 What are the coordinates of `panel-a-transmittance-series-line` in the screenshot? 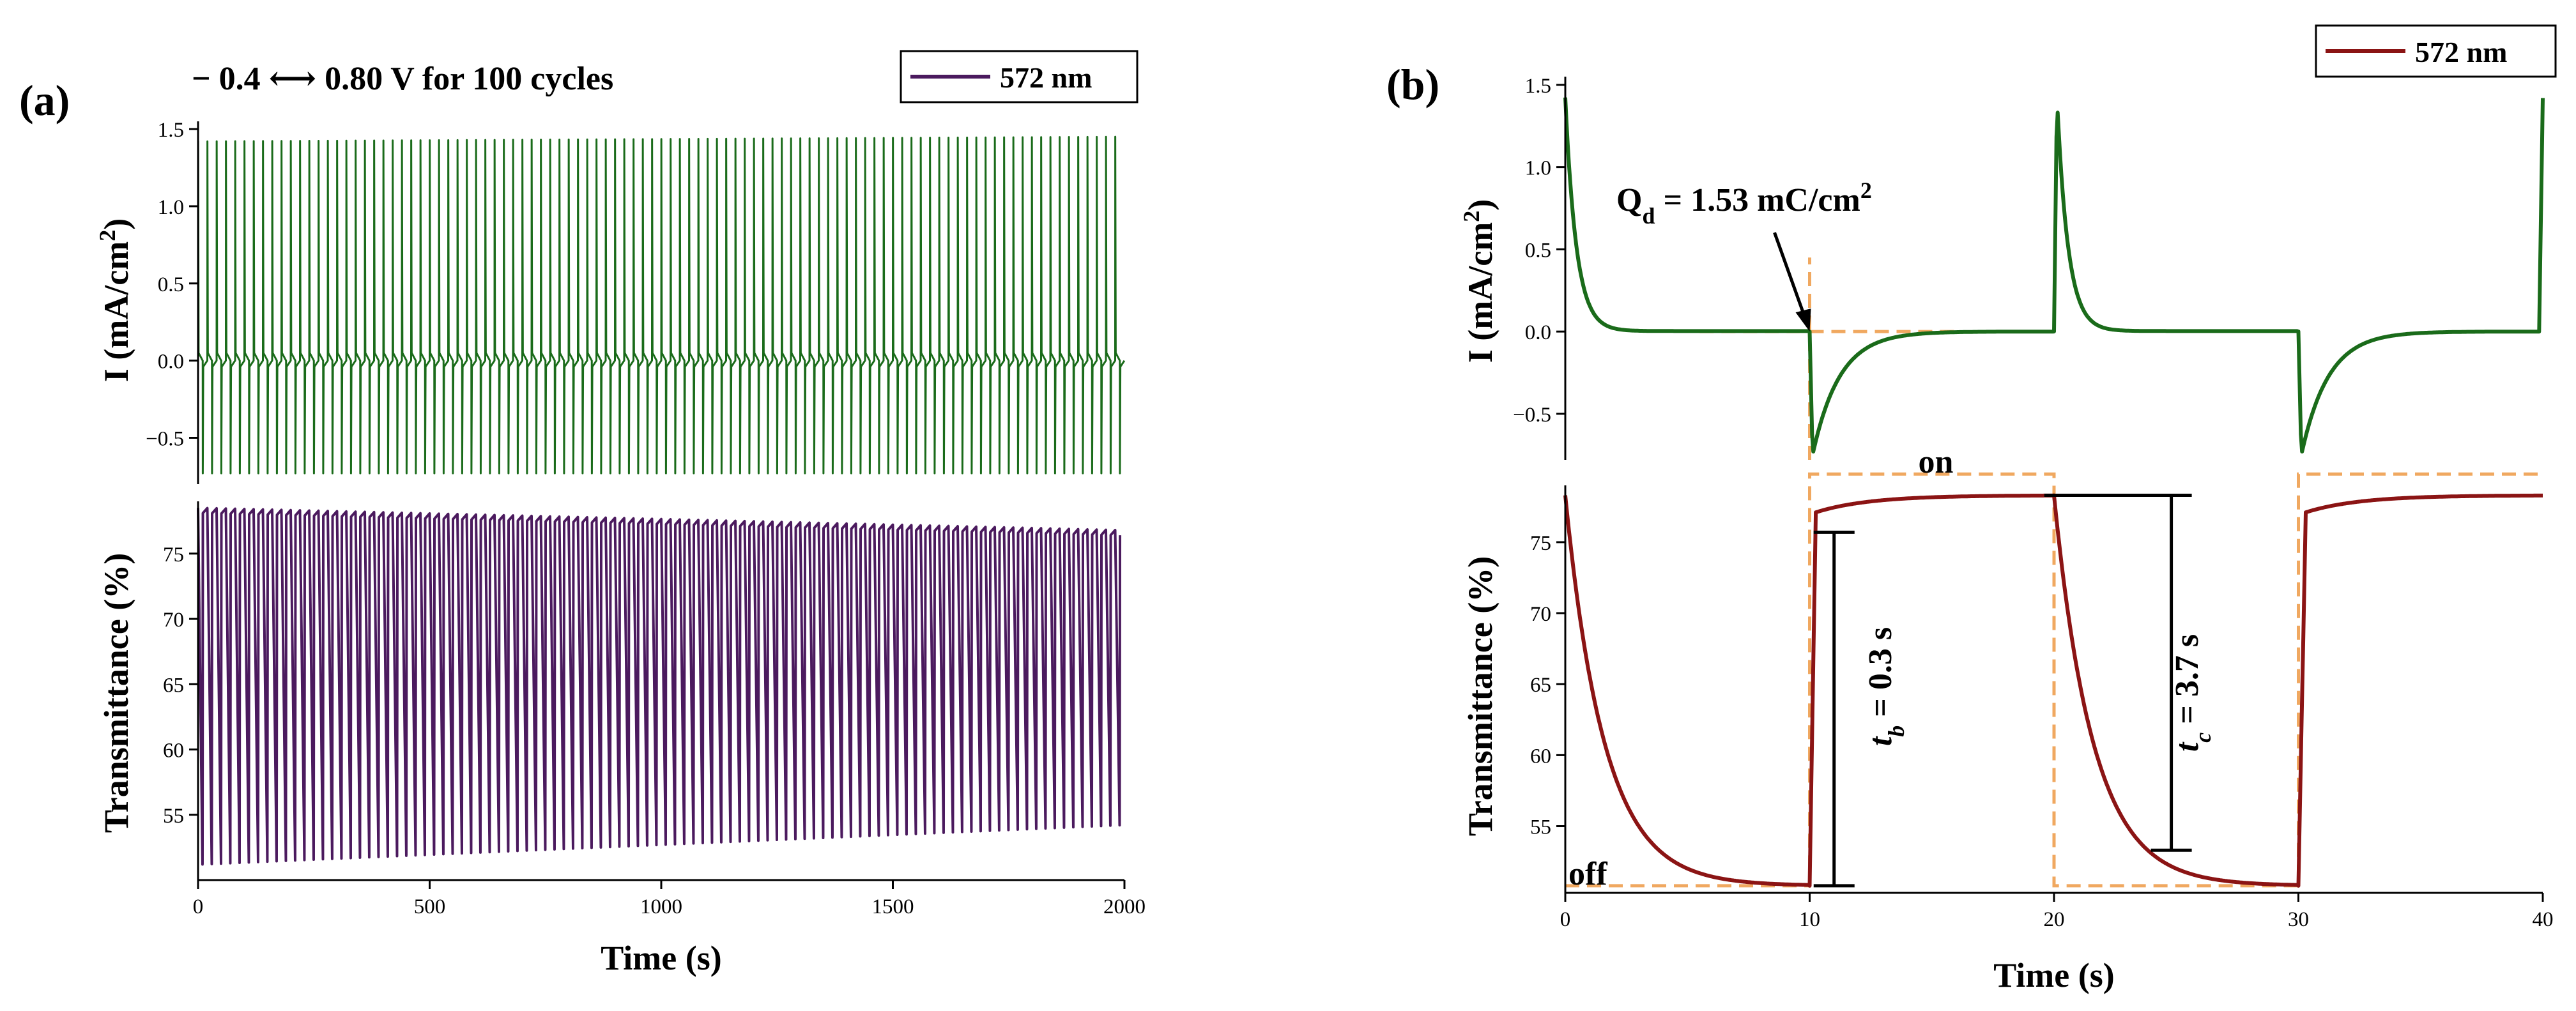 It's located at (659, 686).